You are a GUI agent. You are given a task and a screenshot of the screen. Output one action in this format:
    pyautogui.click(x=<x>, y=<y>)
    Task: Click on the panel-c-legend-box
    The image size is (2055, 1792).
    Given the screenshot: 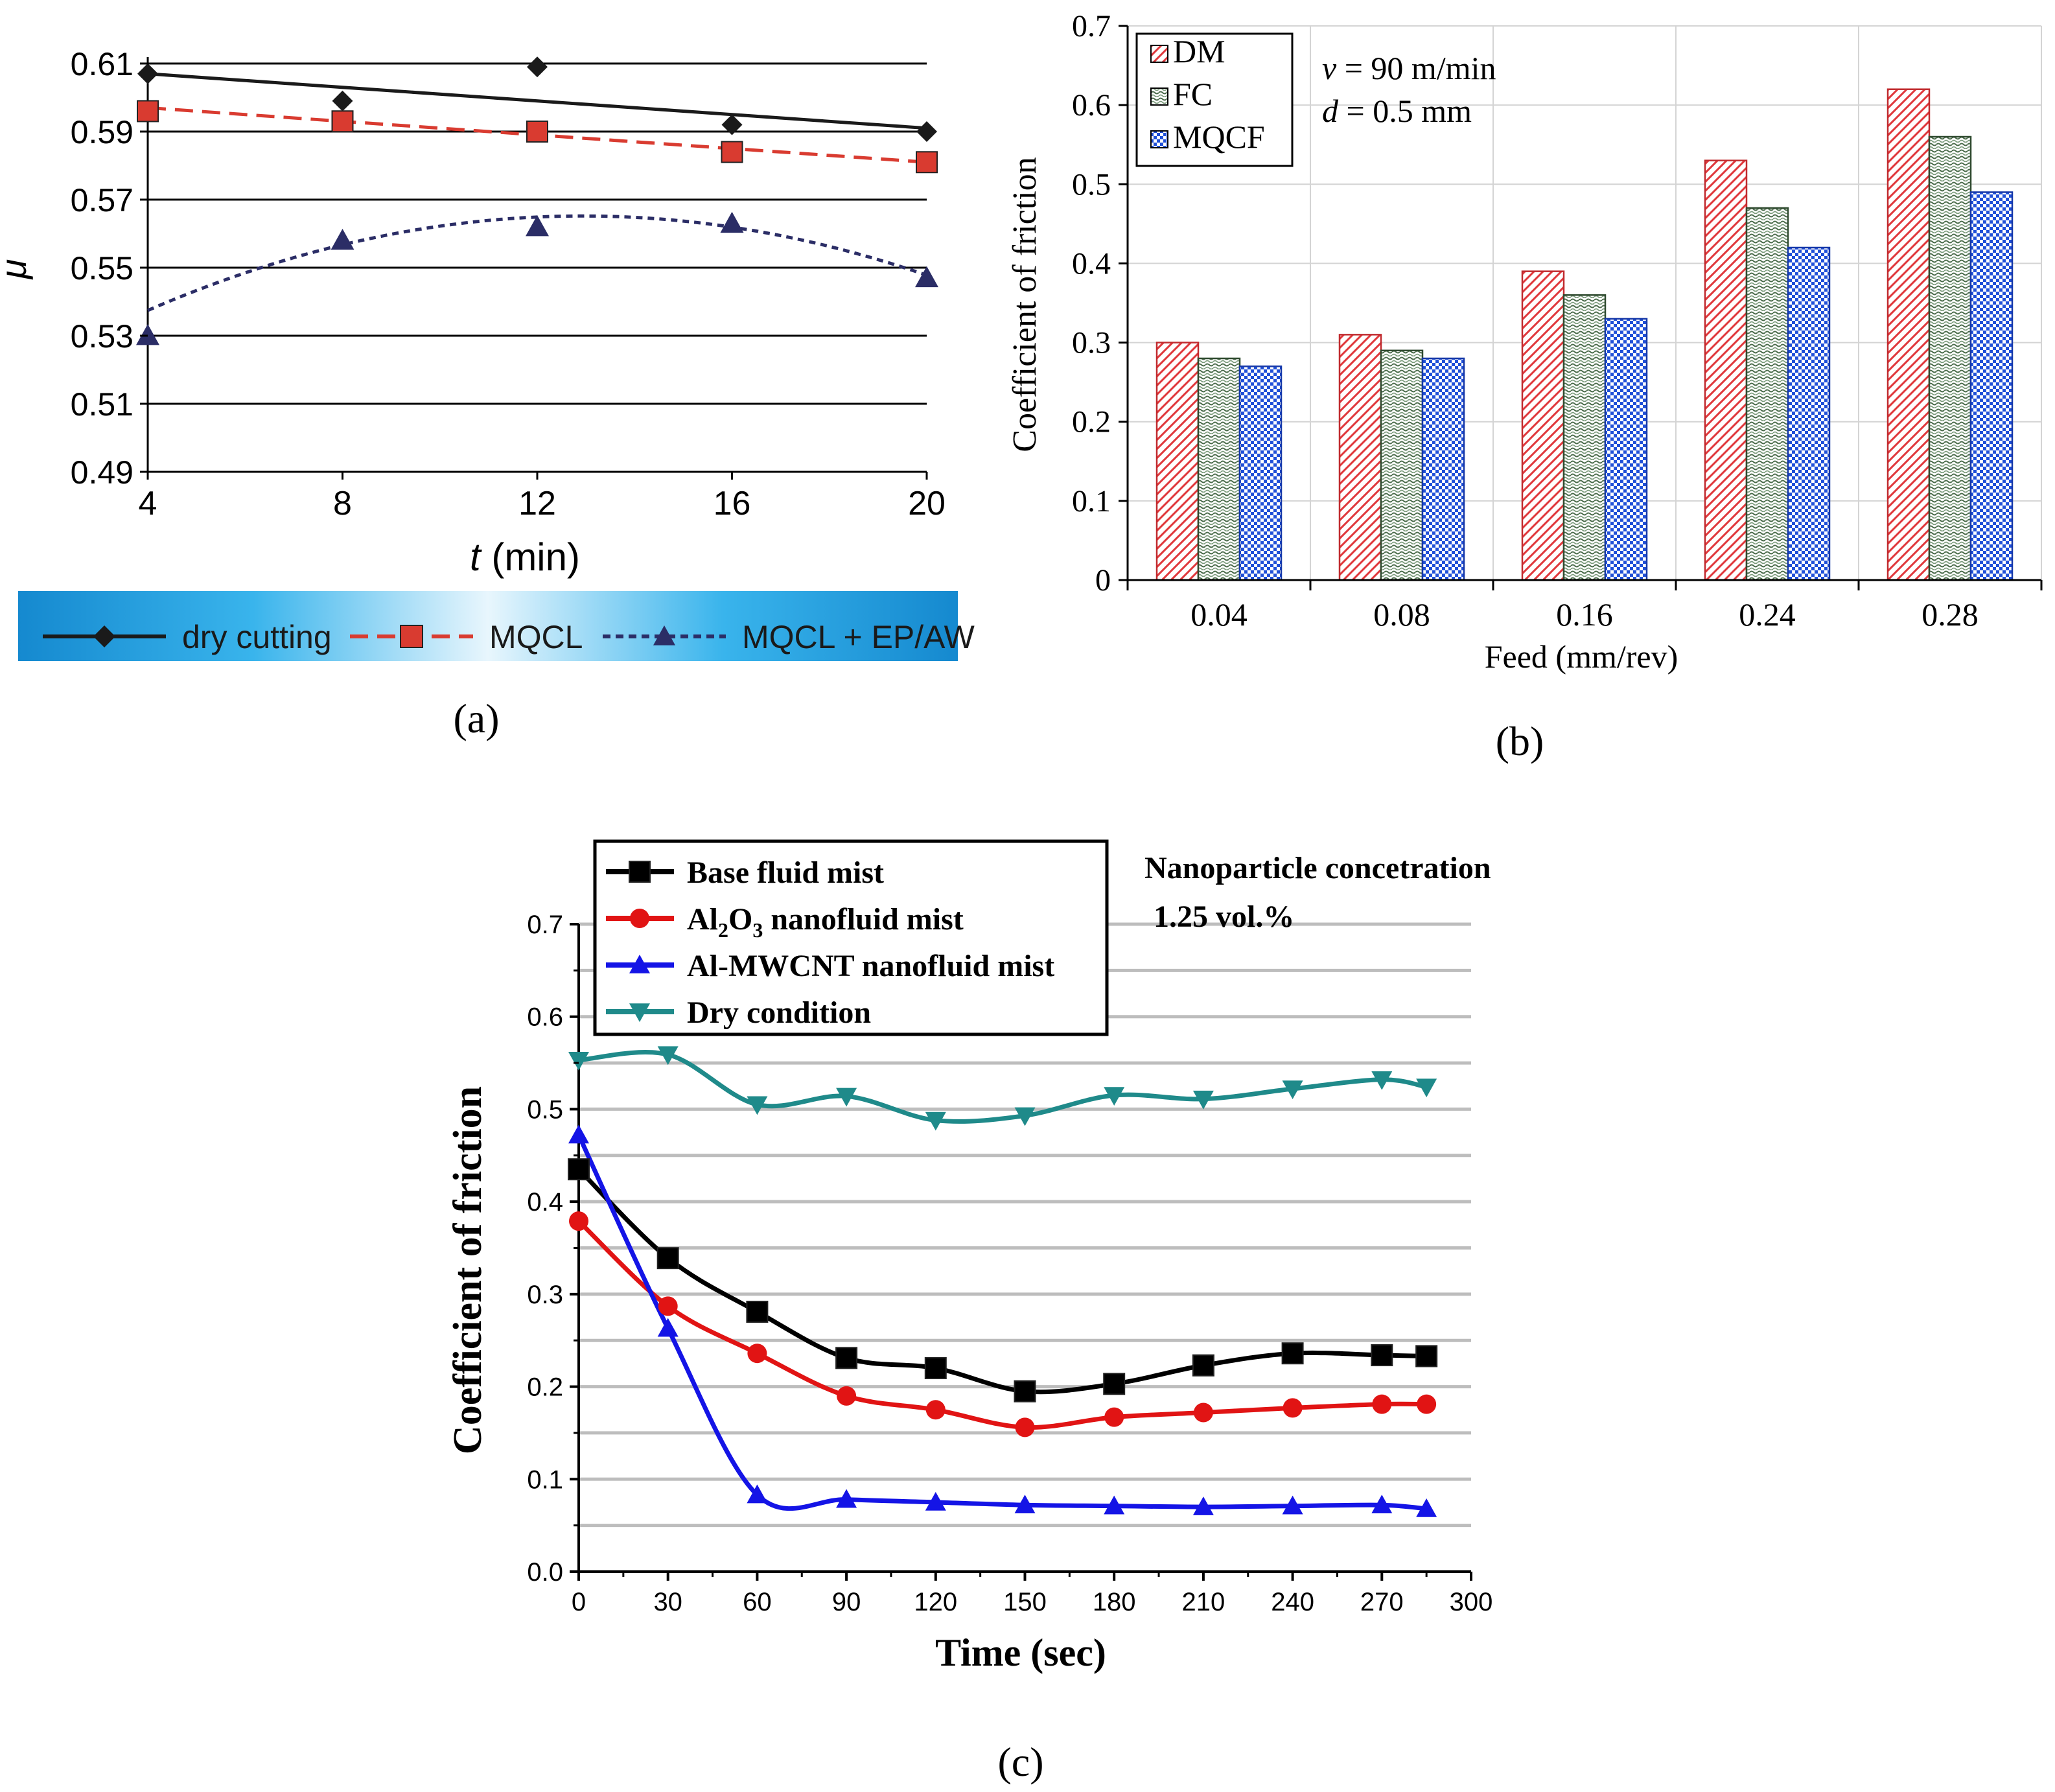 What is the action you would take?
    pyautogui.click(x=851, y=937)
    